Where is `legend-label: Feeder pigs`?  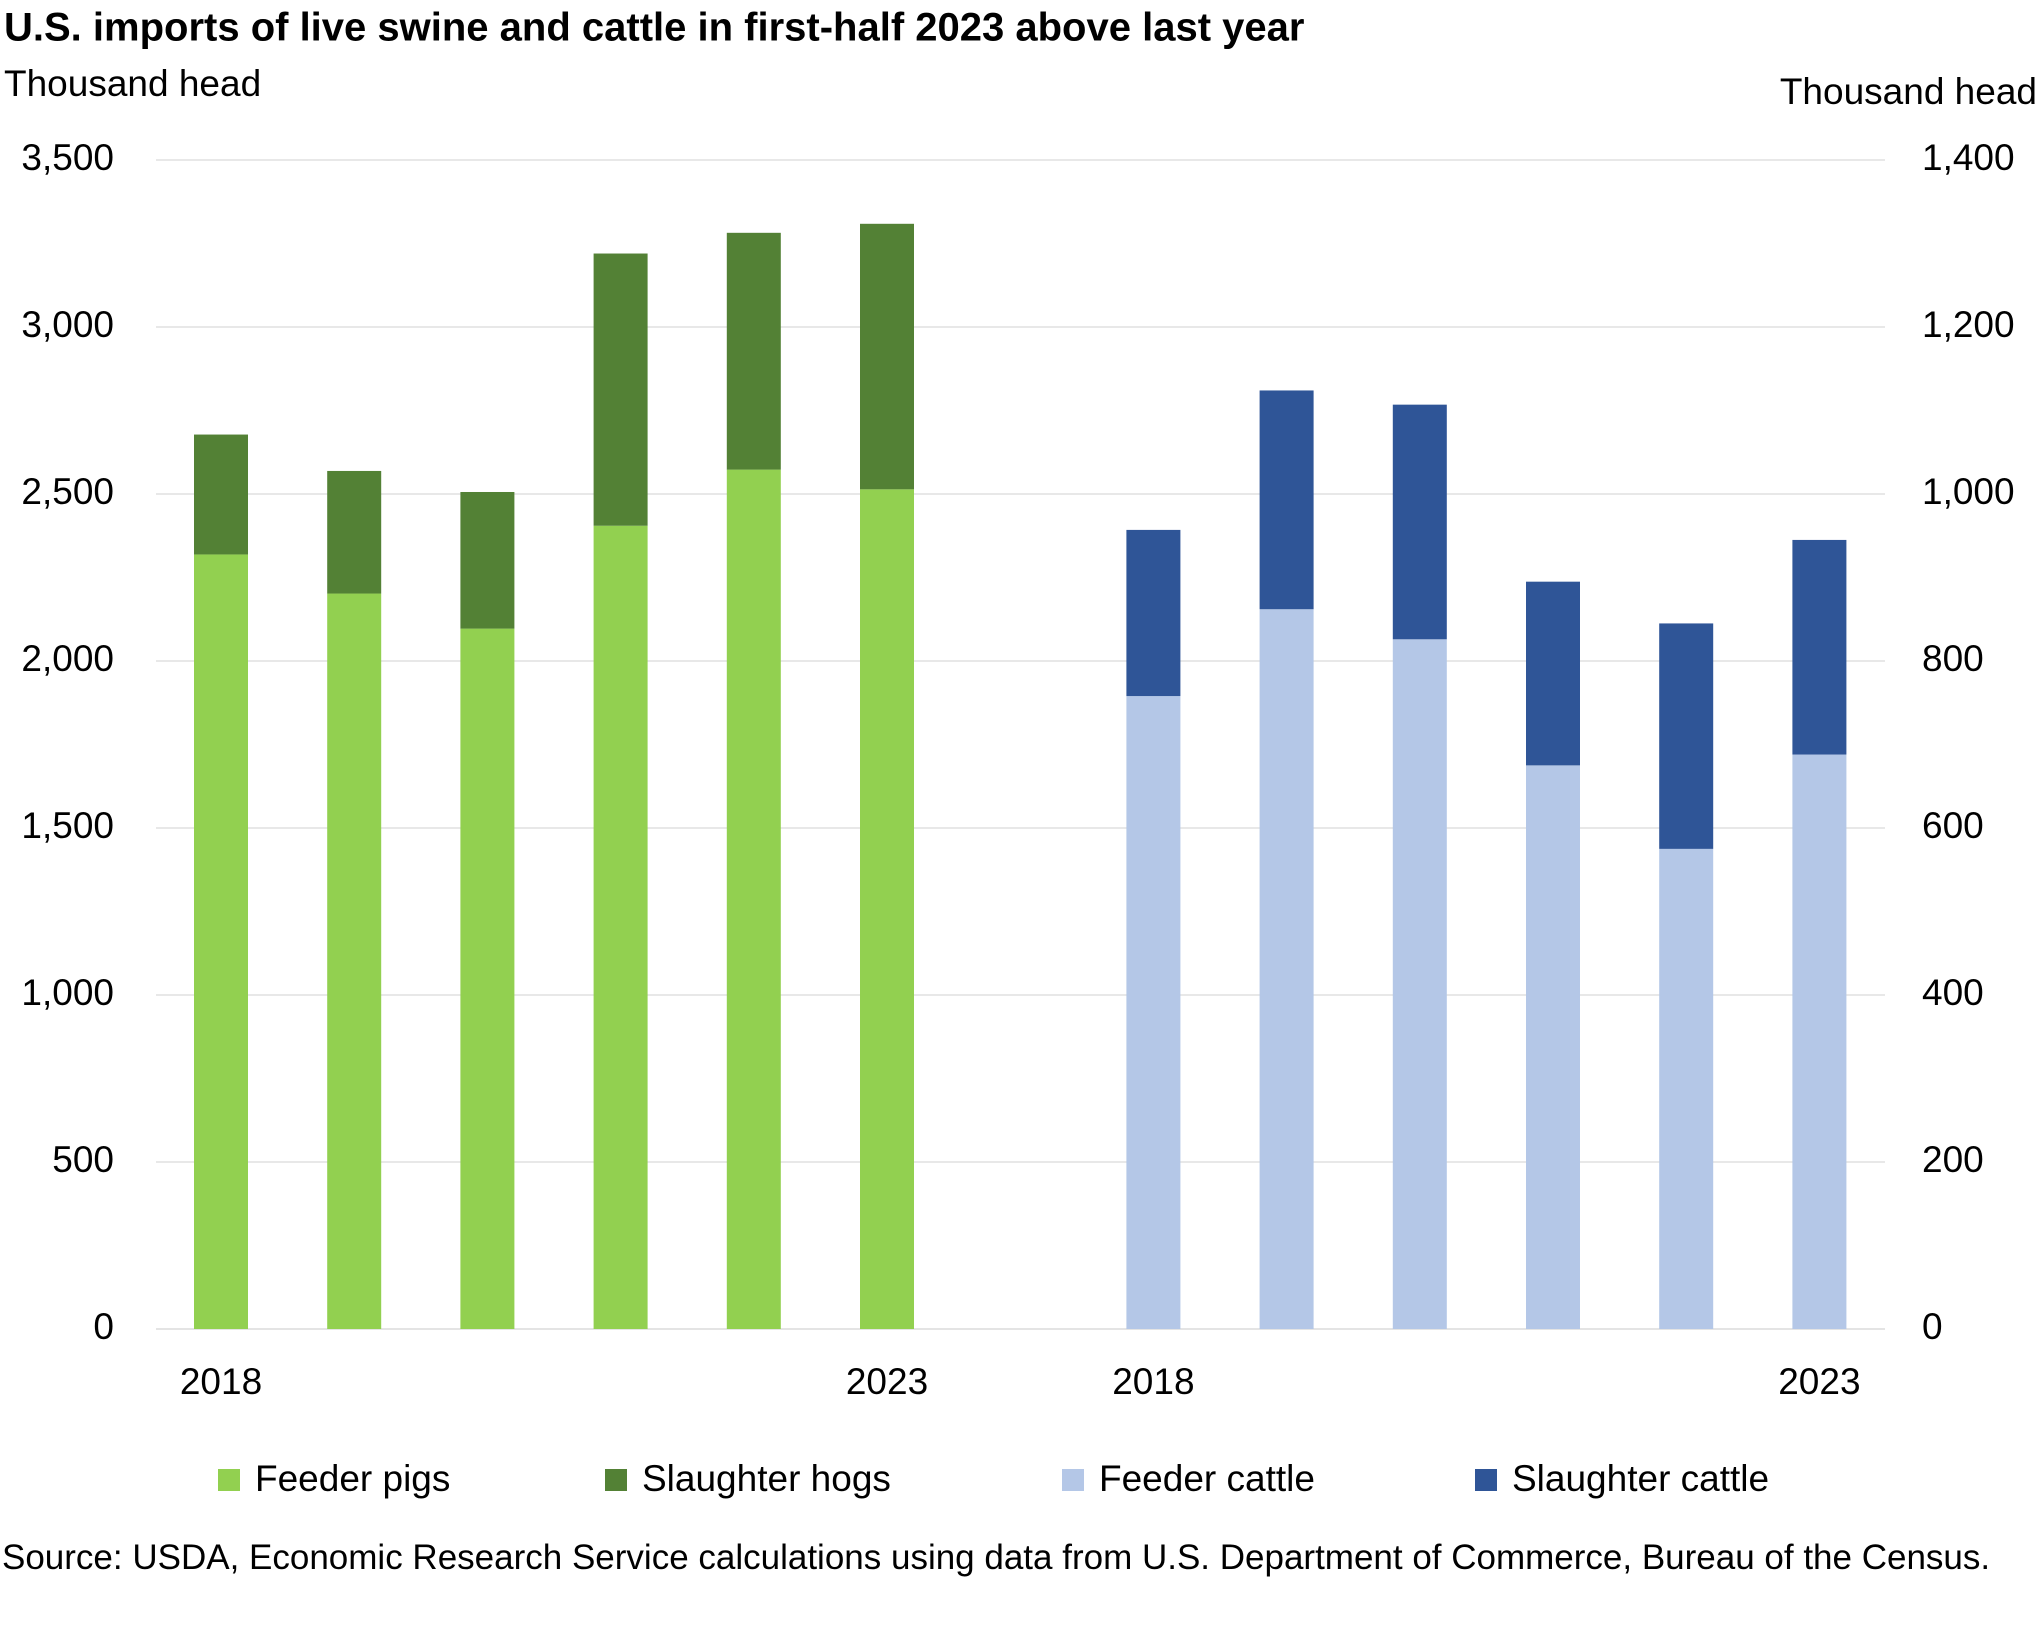
legend-label: Feeder pigs is located at coordinates (352, 1478).